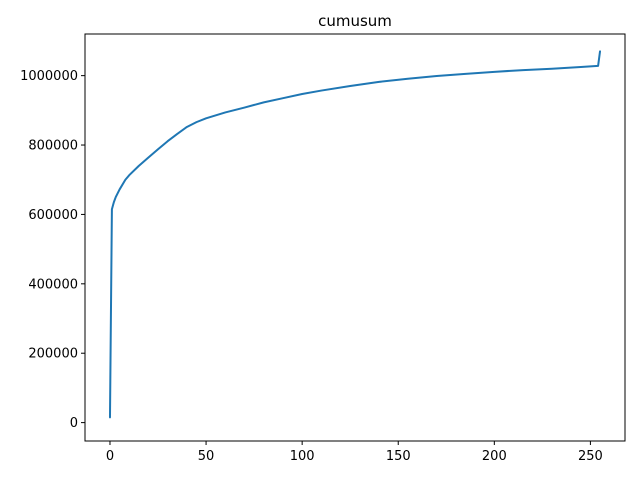  Describe the element at coordinates (302, 456) in the screenshot. I see `x-tick-label: 100` at that location.